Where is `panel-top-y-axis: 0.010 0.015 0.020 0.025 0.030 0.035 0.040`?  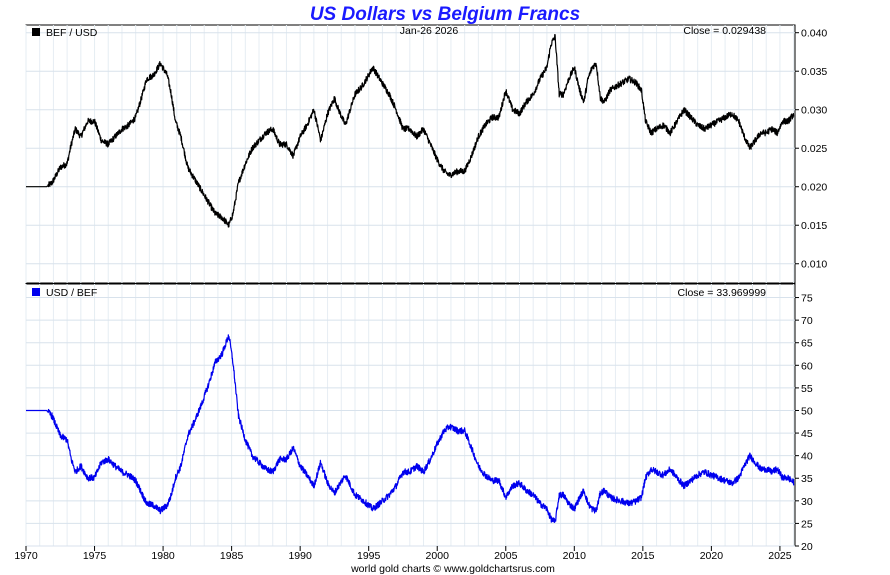 panel-top-y-axis: 0.010 0.015 0.020 0.025 0.030 0.035 0.040 is located at coordinates (811, 149).